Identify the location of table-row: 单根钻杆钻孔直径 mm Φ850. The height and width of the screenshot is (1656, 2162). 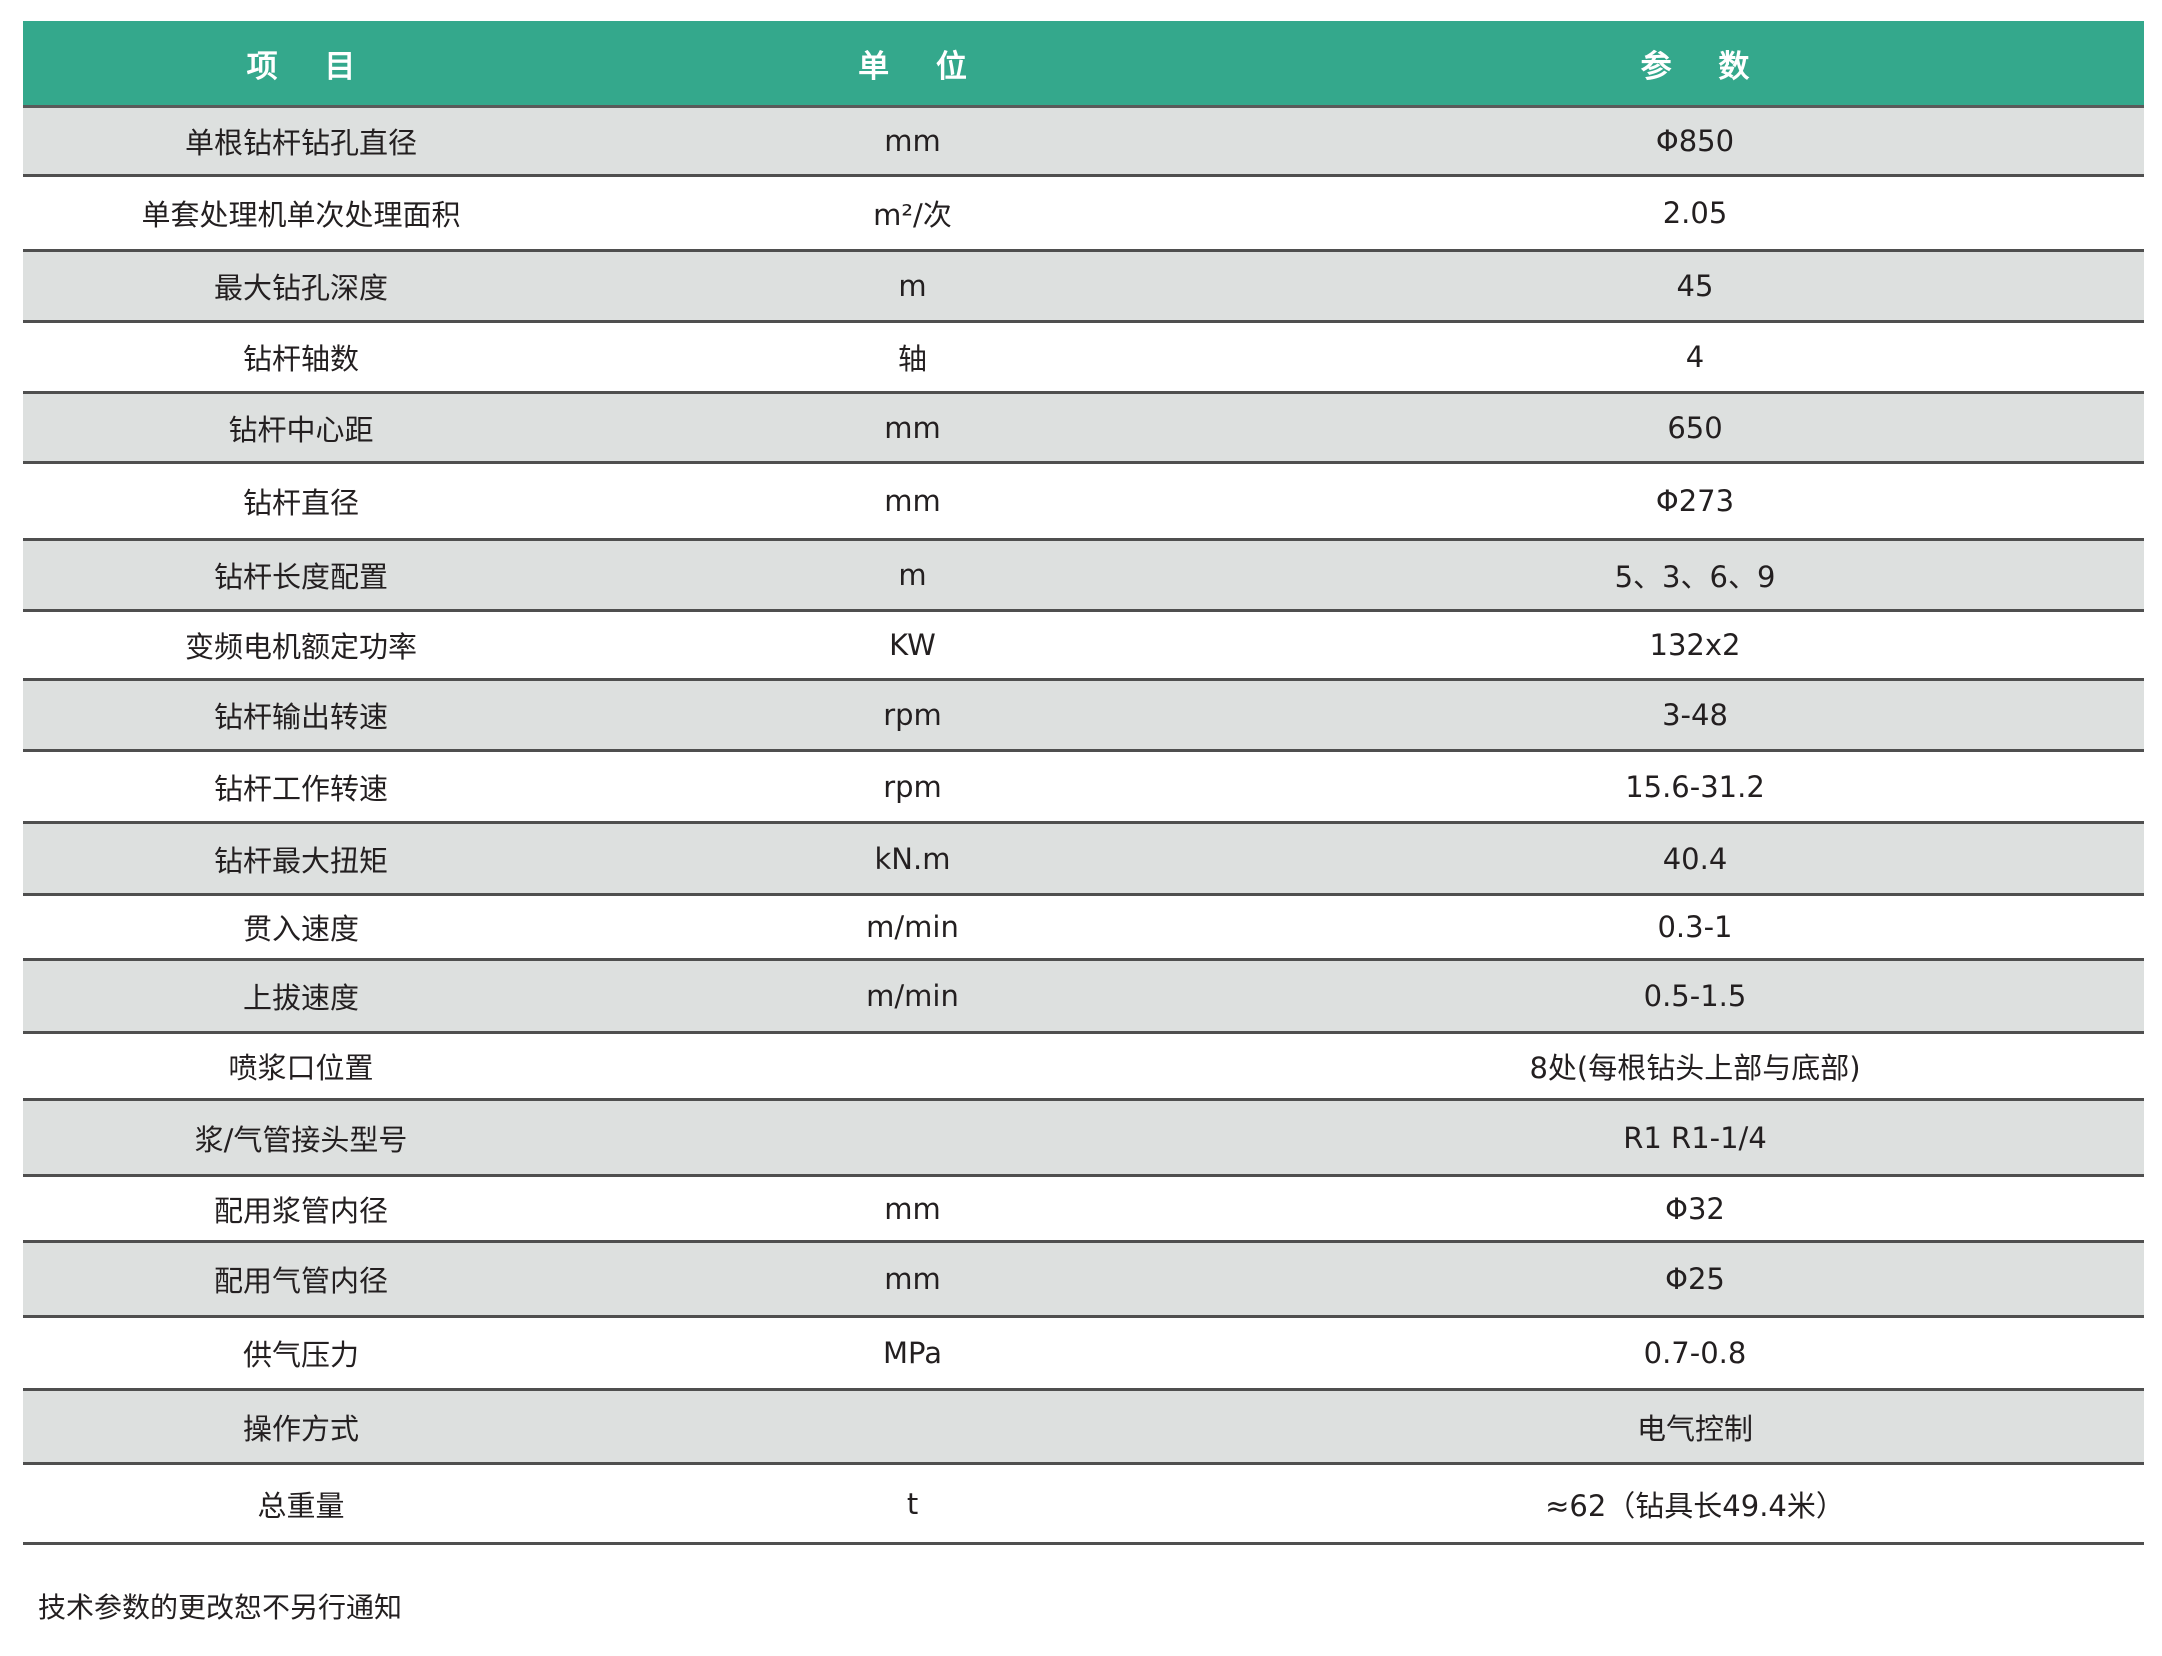
(1083, 142).